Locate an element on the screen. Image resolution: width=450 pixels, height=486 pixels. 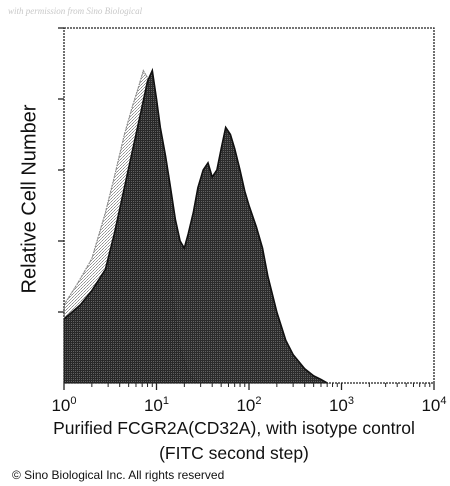
x-tick-label-exponent: 2 is located at coordinates (258, 401).